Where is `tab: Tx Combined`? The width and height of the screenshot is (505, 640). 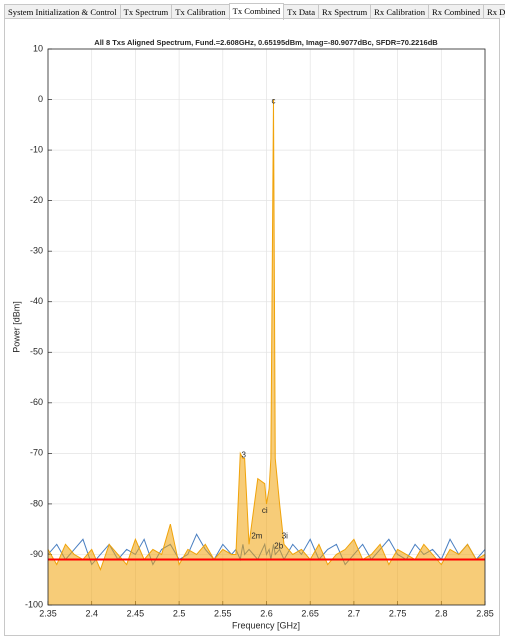 tab: Tx Combined is located at coordinates (256, 11).